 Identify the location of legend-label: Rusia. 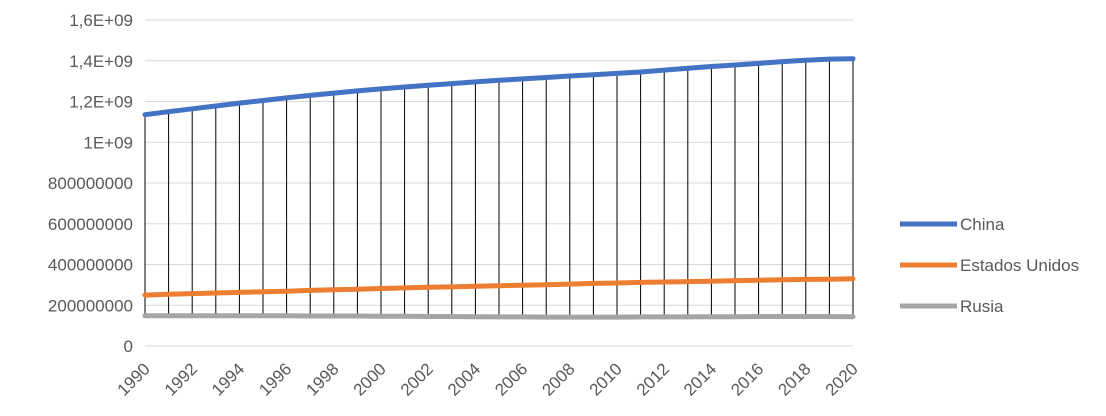
(982, 306).